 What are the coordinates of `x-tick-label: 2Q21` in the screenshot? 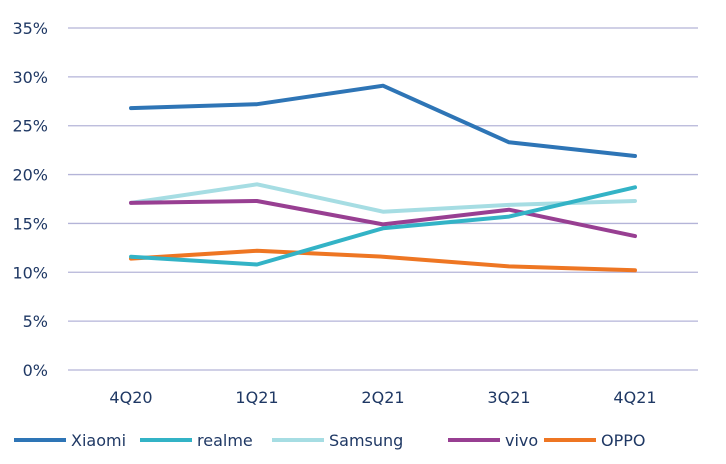 It's located at (382, 397).